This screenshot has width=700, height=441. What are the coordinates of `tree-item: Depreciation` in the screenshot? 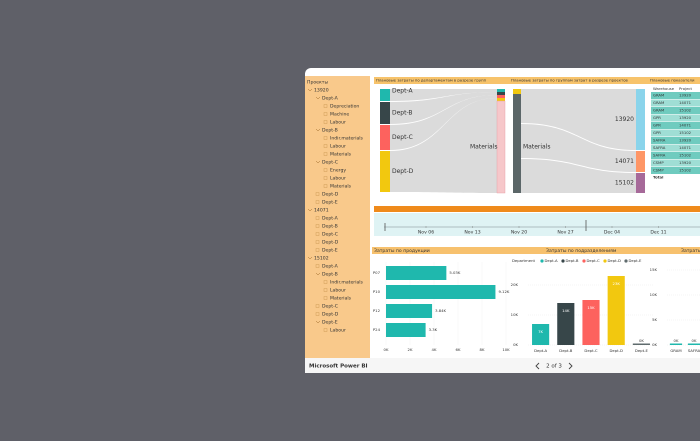 It's located at (344, 107).